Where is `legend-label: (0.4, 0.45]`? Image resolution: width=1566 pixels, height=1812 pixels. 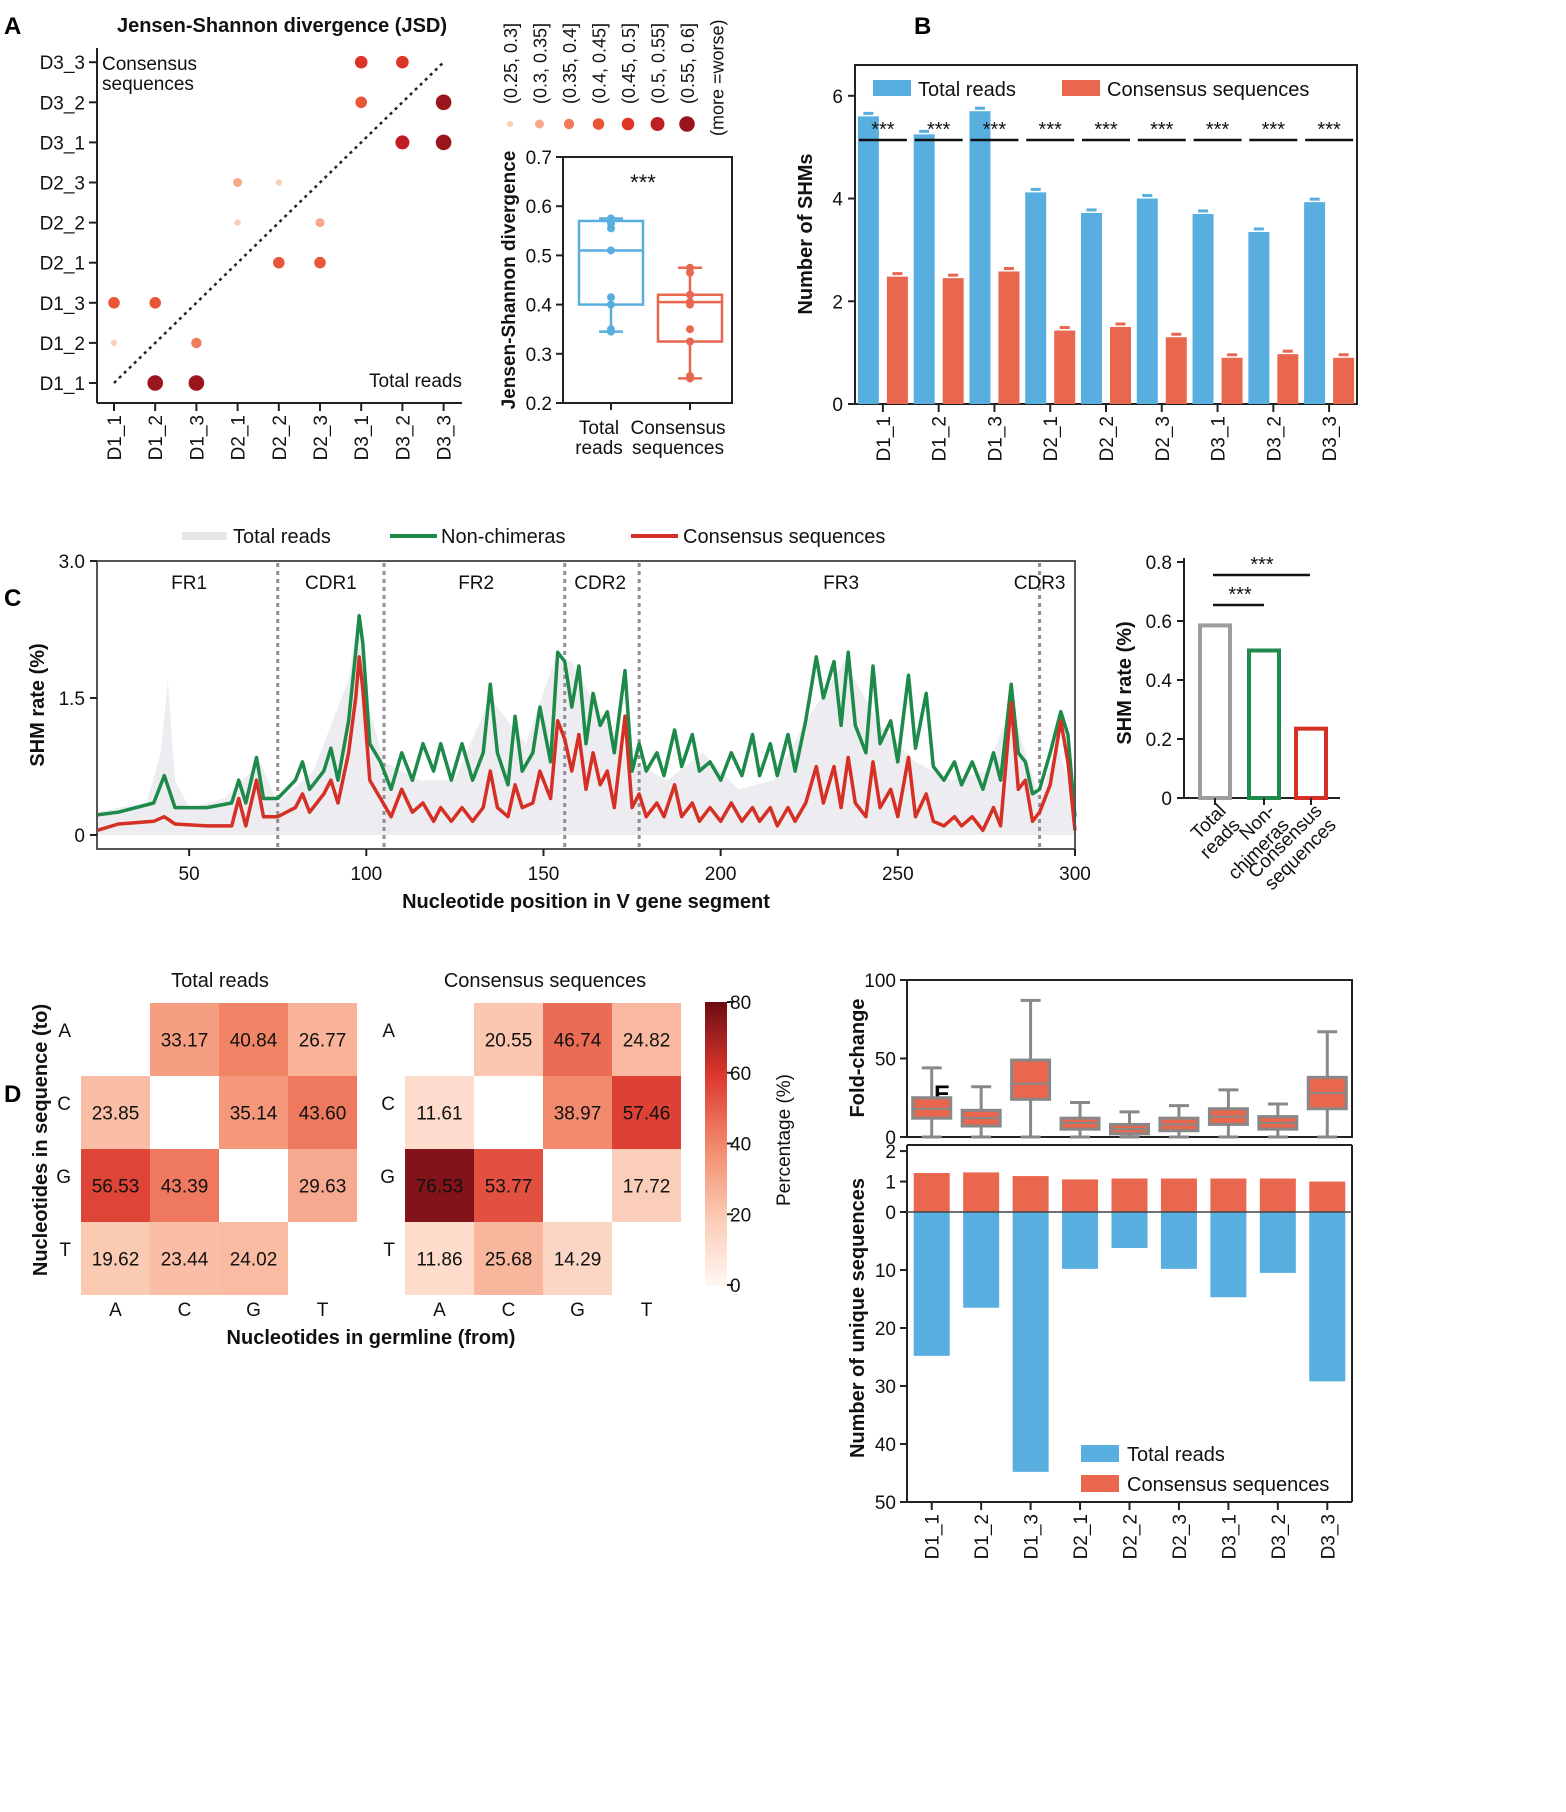 legend-label: (0.4, 0.45] is located at coordinates (600, 63).